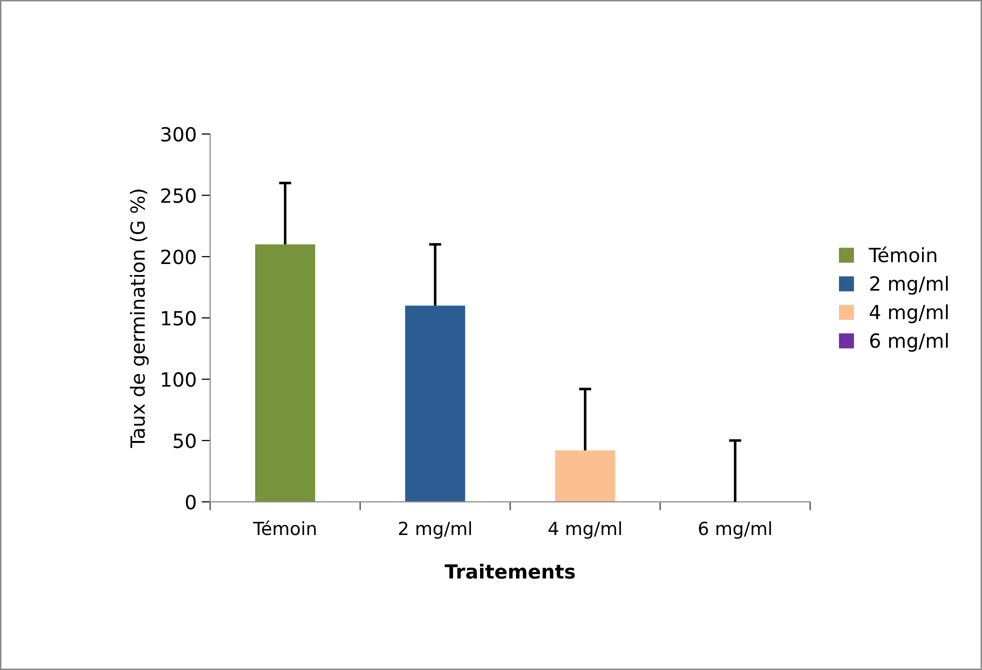  Describe the element at coordinates (509, 571) in the screenshot. I see `x-axis-title: Traitements` at that location.